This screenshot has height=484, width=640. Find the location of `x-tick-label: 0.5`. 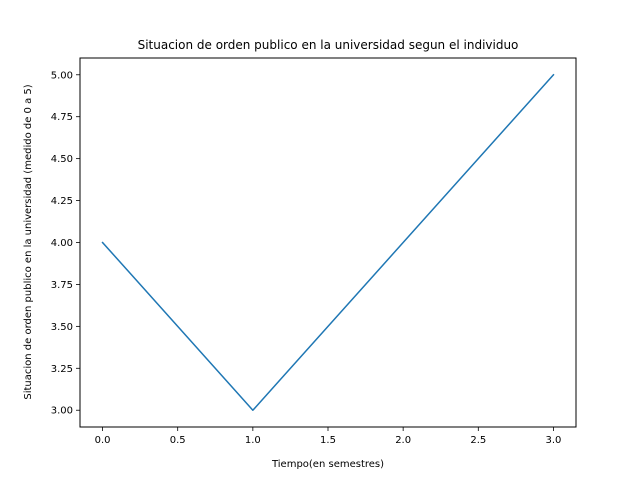

x-tick-label: 0.5 is located at coordinates (178, 440).